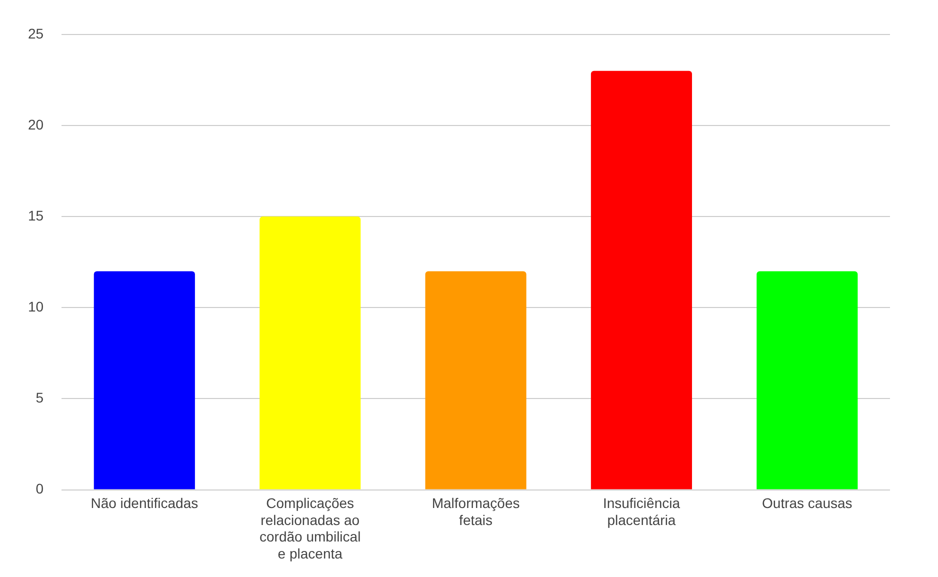 This screenshot has width=938, height=577. I want to click on y-tick-label: 5, so click(40, 398).